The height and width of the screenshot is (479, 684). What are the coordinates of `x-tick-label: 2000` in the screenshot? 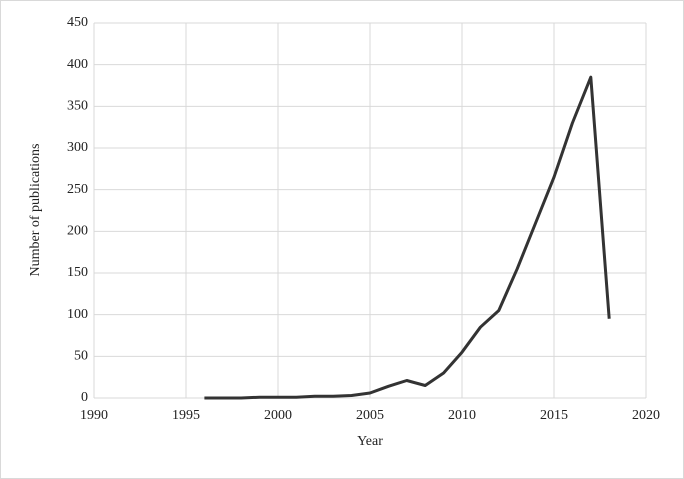 It's located at (278, 415).